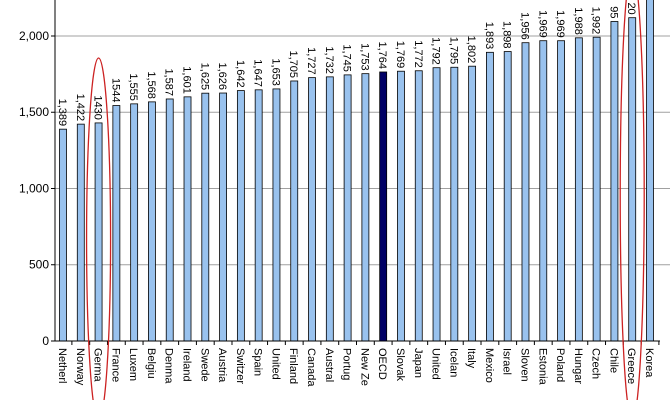 The image size is (670, 400). Describe the element at coordinates (418, 54) in the screenshot. I see `data-label: 1,772` at that location.